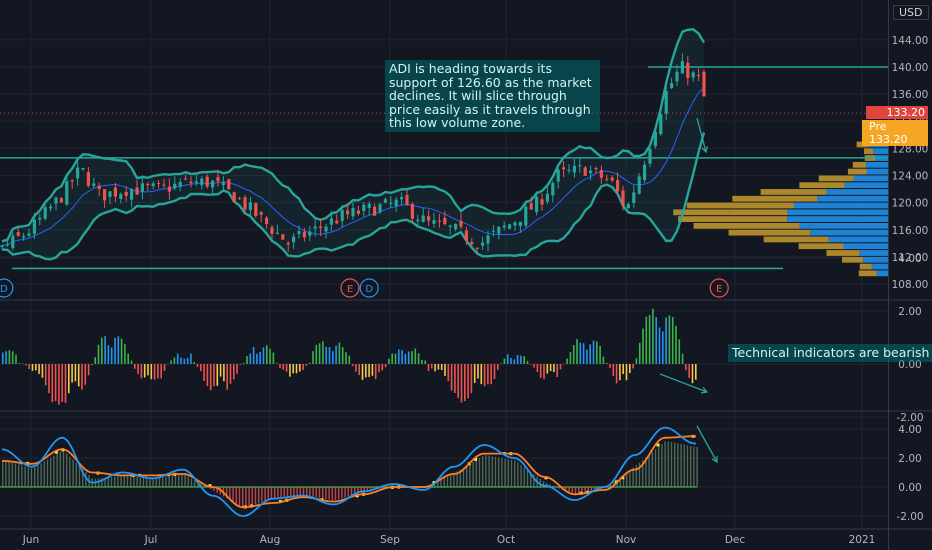  I want to click on y-tick-label: 124.00, so click(910, 177).